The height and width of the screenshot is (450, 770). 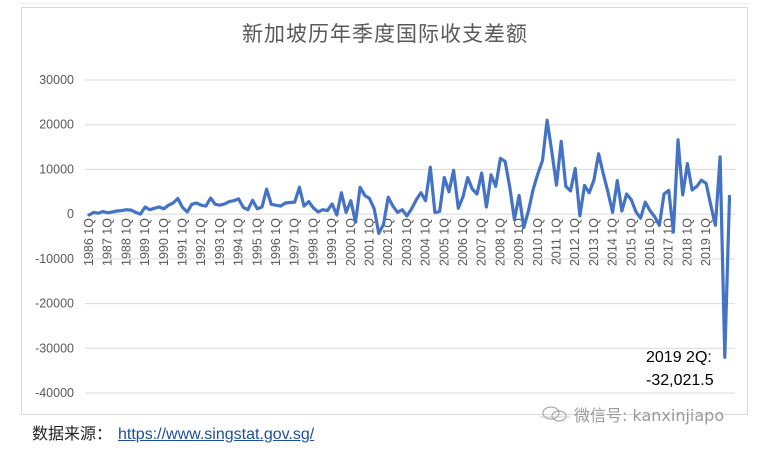 What do you see at coordinates (72, 433) in the screenshot?
I see `source-label: 数据来源：` at bounding box center [72, 433].